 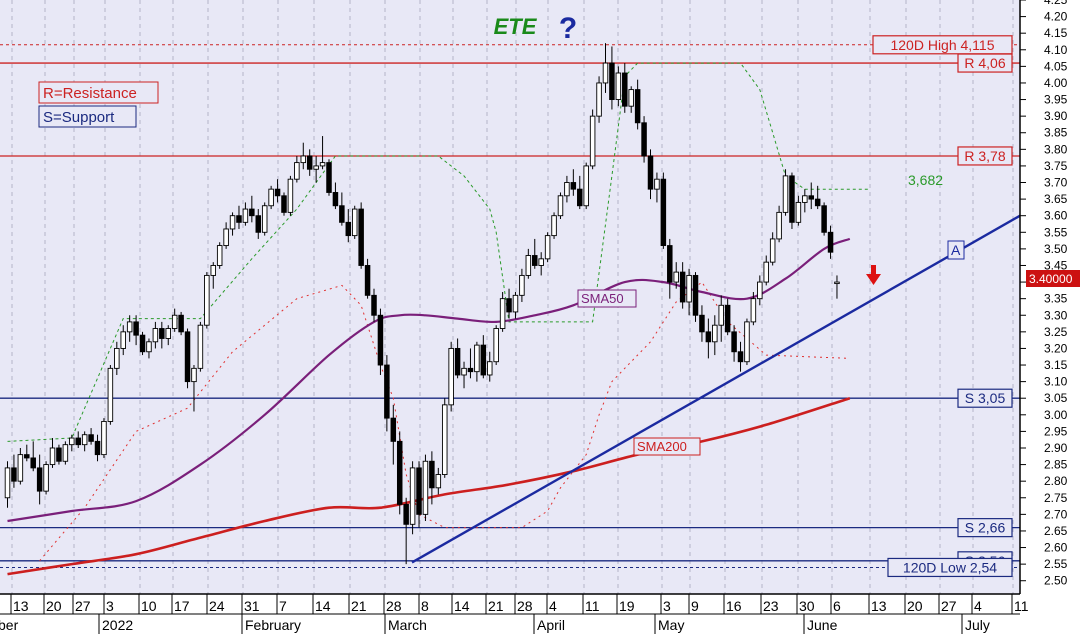 What do you see at coordinates (21, 606) in the screenshot?
I see `x-tick-label-0: 13` at bounding box center [21, 606].